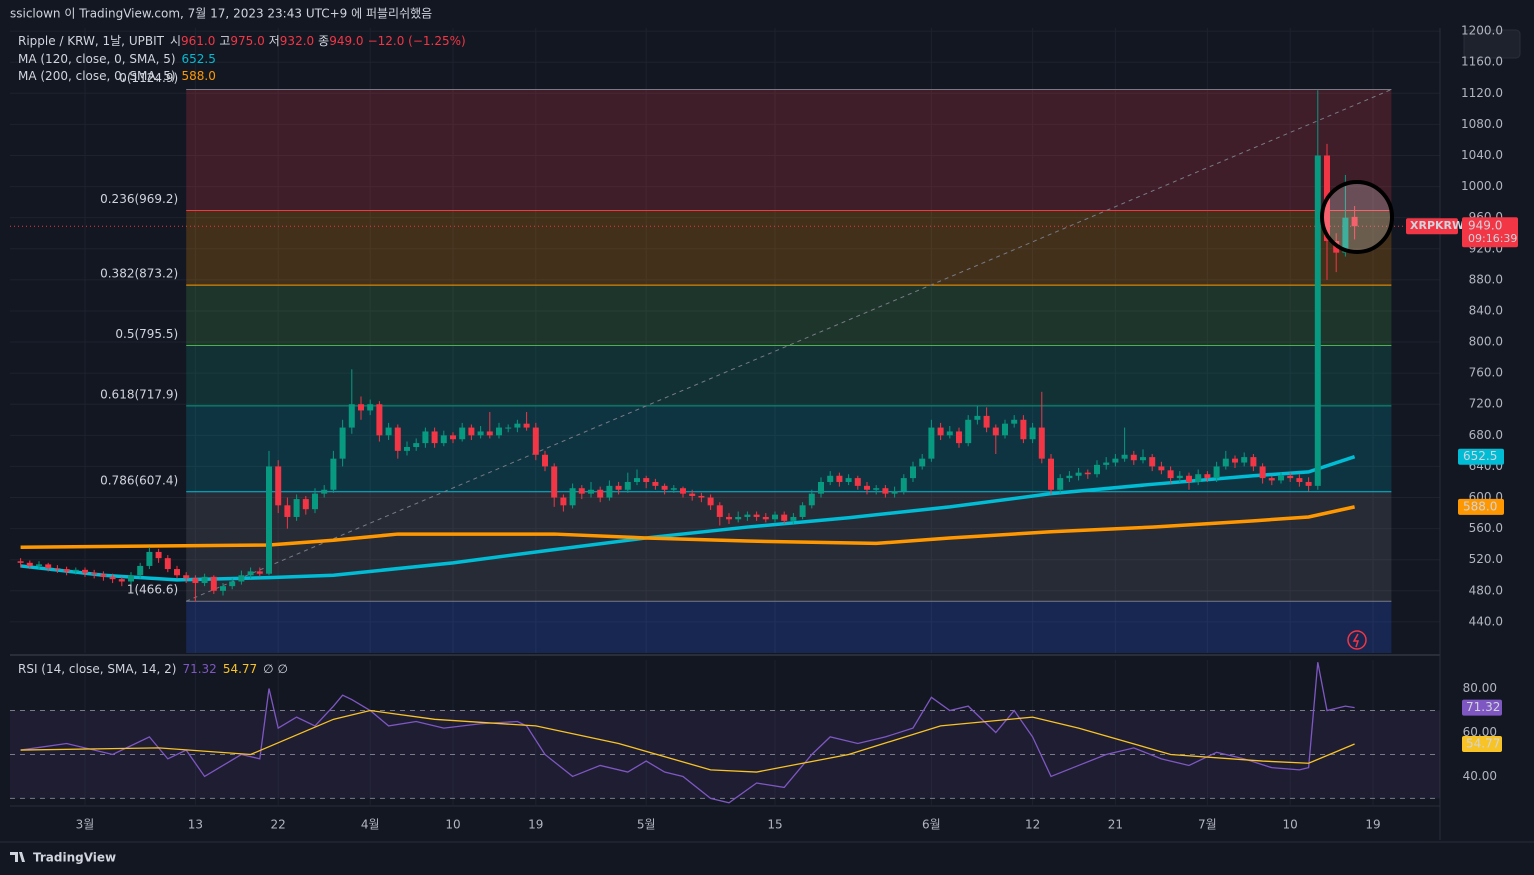 Image resolution: width=1534 pixels, height=875 pixels. I want to click on legend-ma: MA (120, close, 0, SMA, 5) 652.5, so click(117, 59).